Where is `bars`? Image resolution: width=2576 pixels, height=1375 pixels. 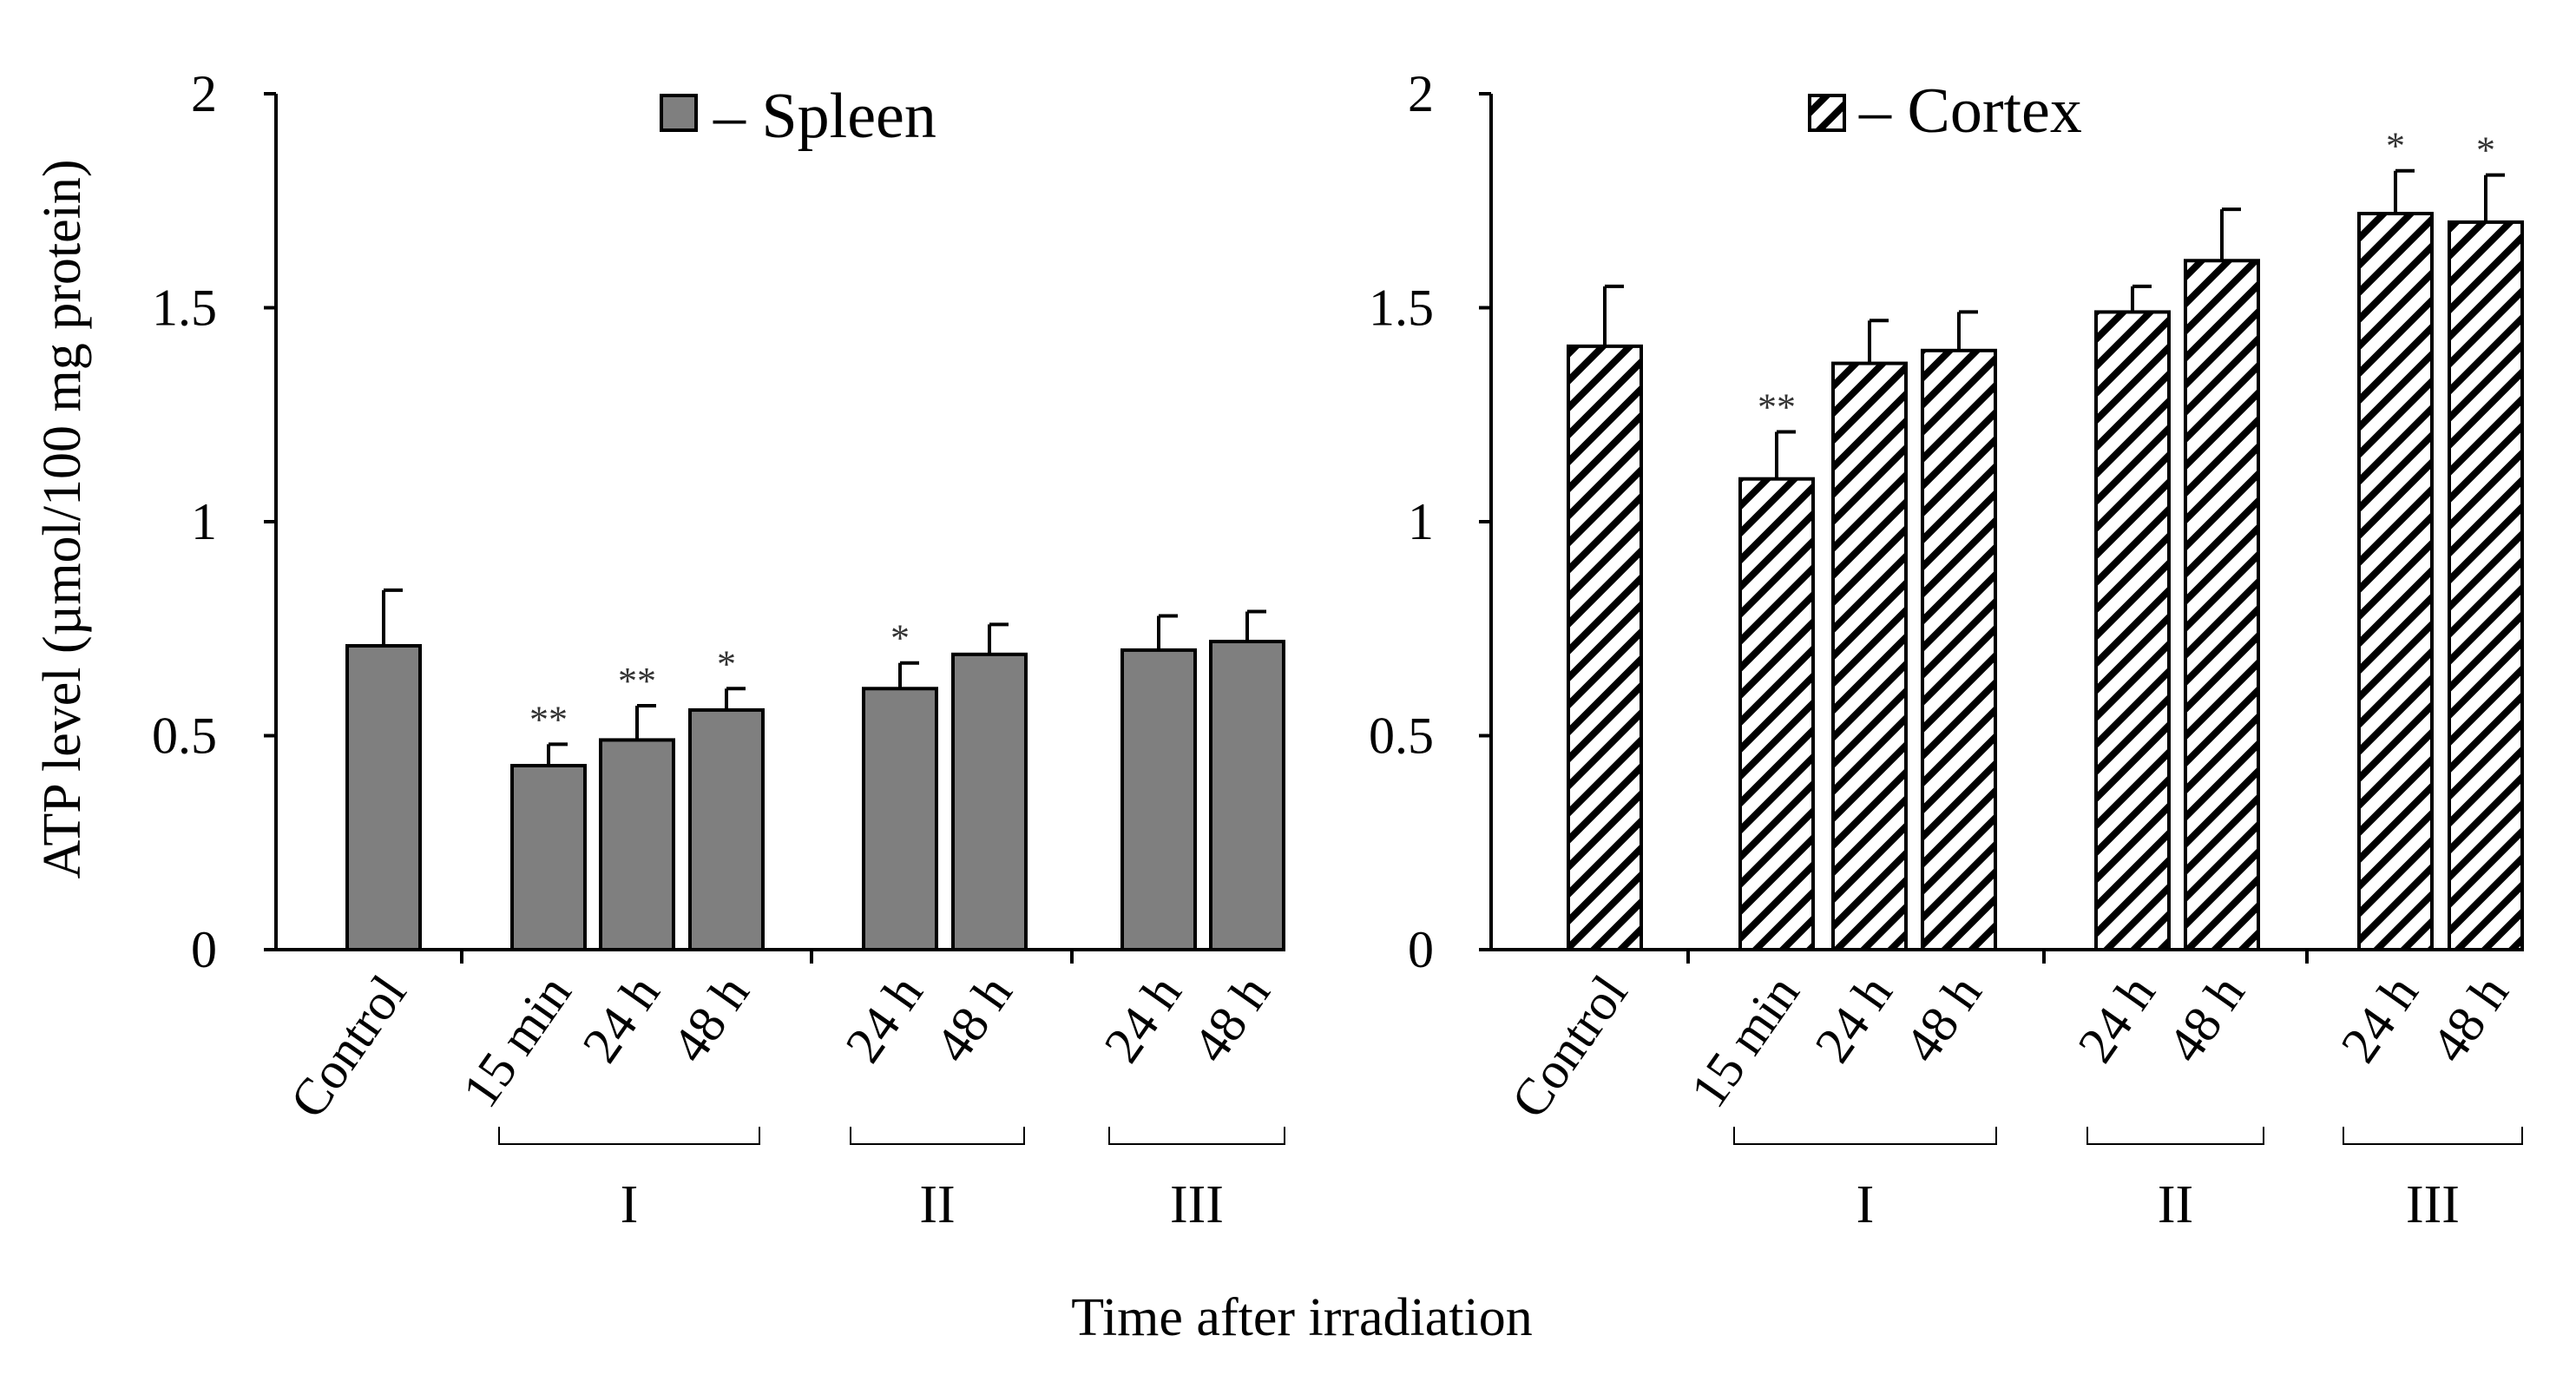 bars is located at coordinates (815, 796).